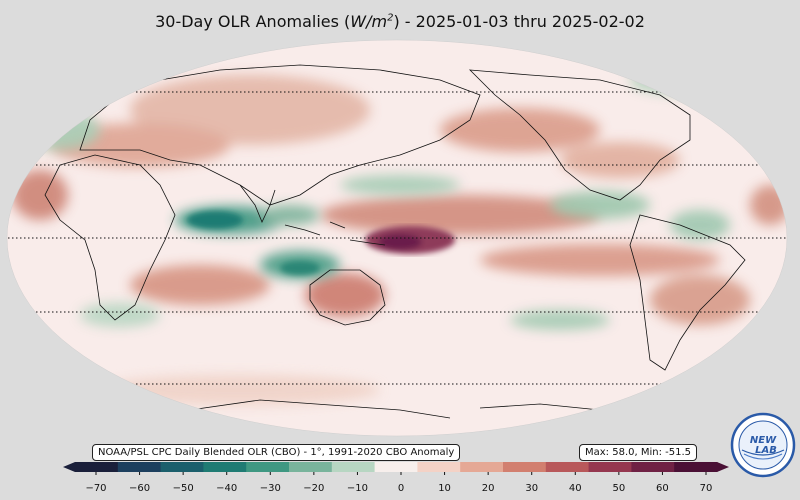  Describe the element at coordinates (140, 488) in the screenshot. I see `colorbar-tick-label: −60` at that location.